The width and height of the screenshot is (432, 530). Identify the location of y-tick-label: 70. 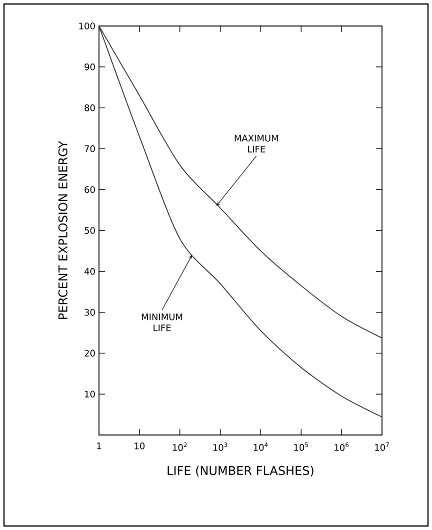
(89, 148).